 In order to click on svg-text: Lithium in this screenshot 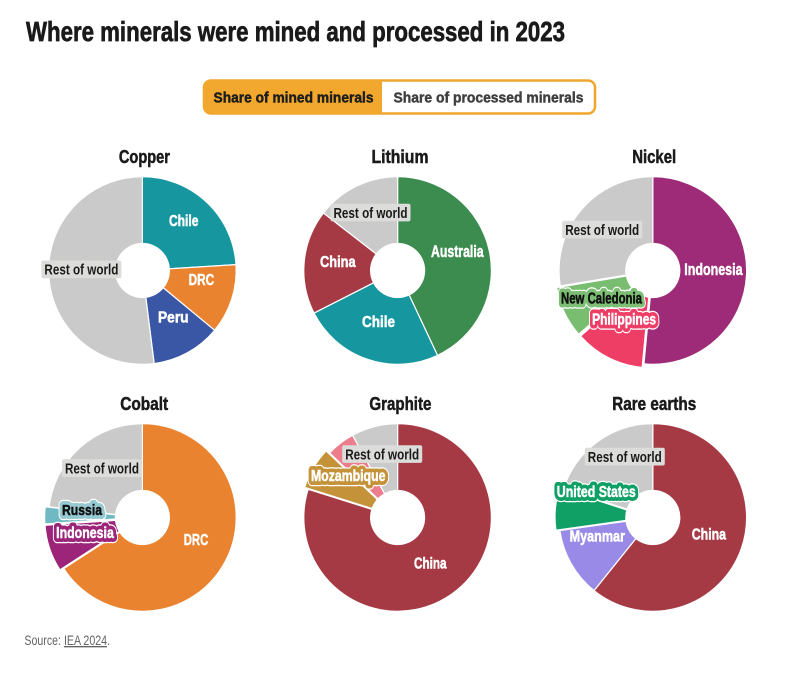, I will do `click(400, 157)`.